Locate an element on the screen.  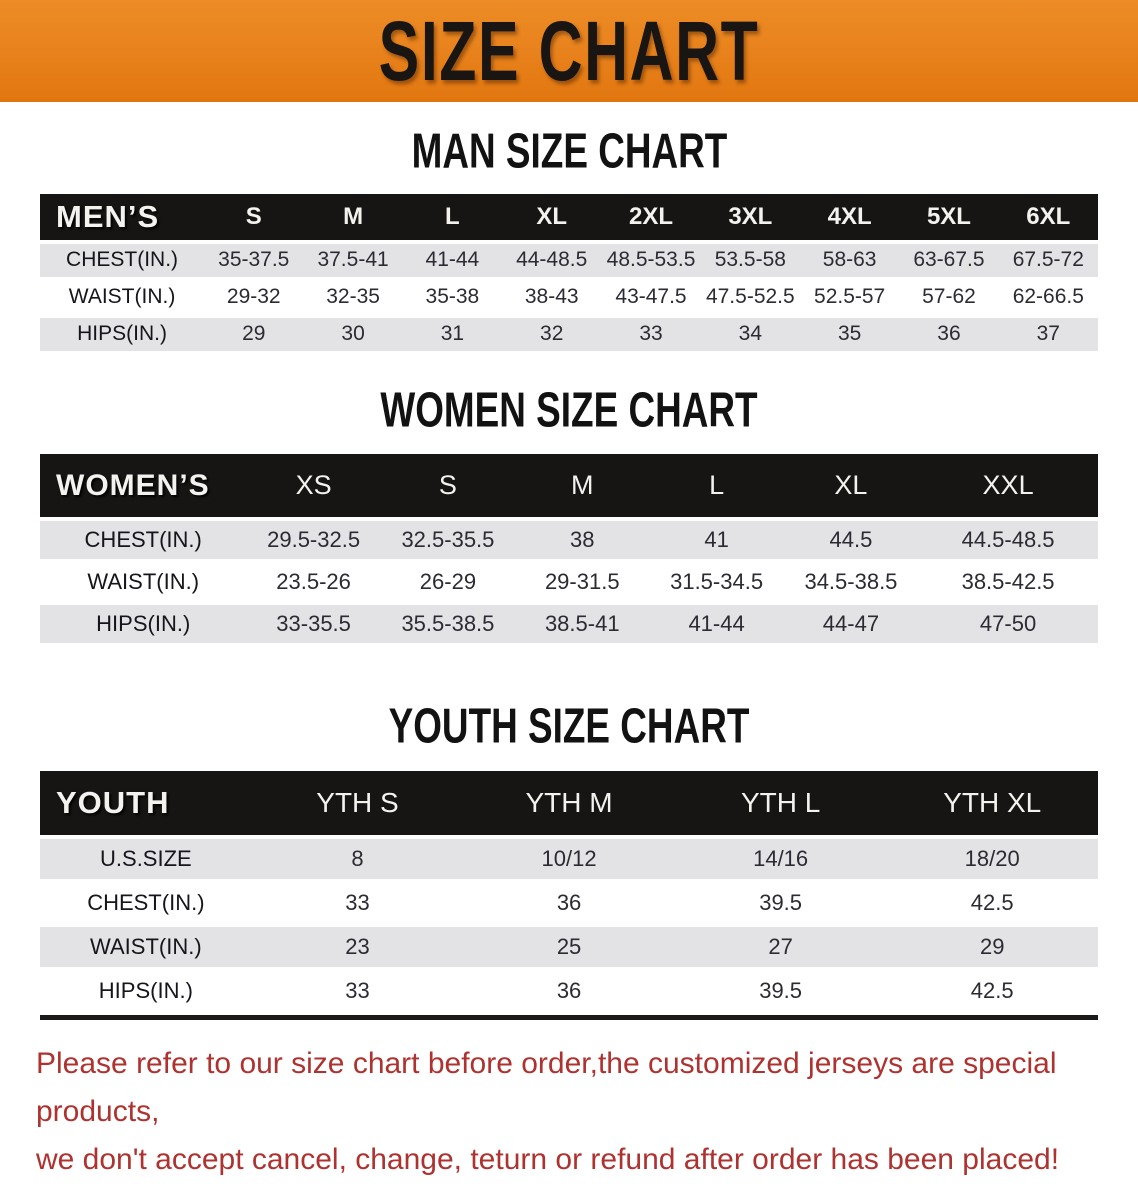
size-value-cell: 35-38 is located at coordinates (452, 297).